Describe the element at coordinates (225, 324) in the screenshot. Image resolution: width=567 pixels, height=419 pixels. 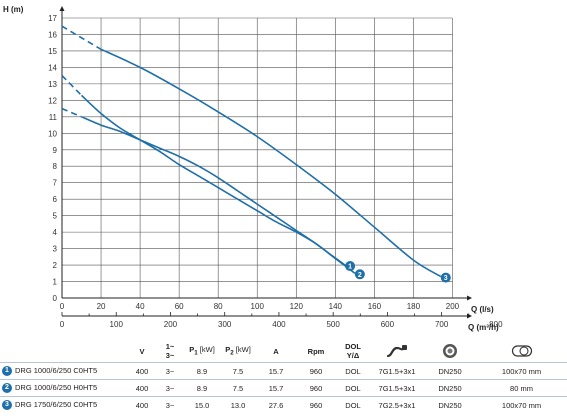
I see `secondary-x-tick-label: 300` at that location.